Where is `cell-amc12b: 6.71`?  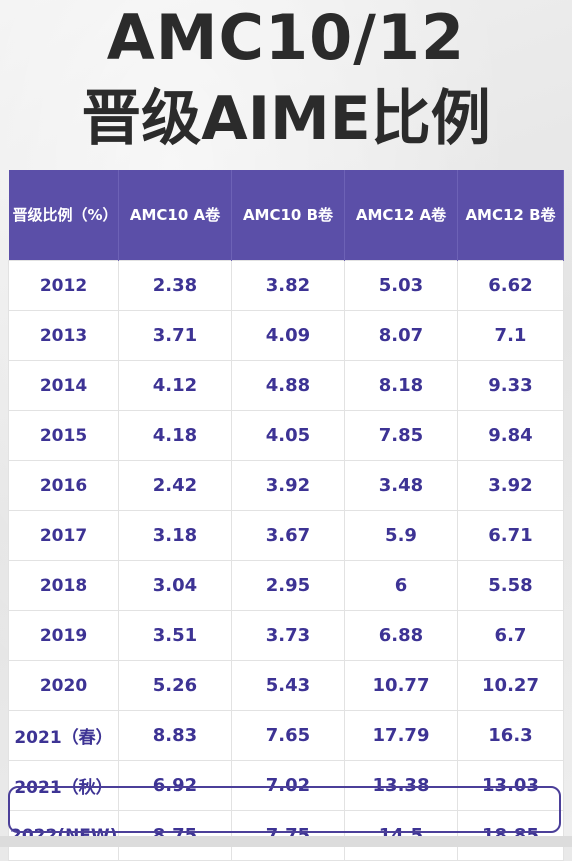 cell-amc12b: 6.71 is located at coordinates (510, 535).